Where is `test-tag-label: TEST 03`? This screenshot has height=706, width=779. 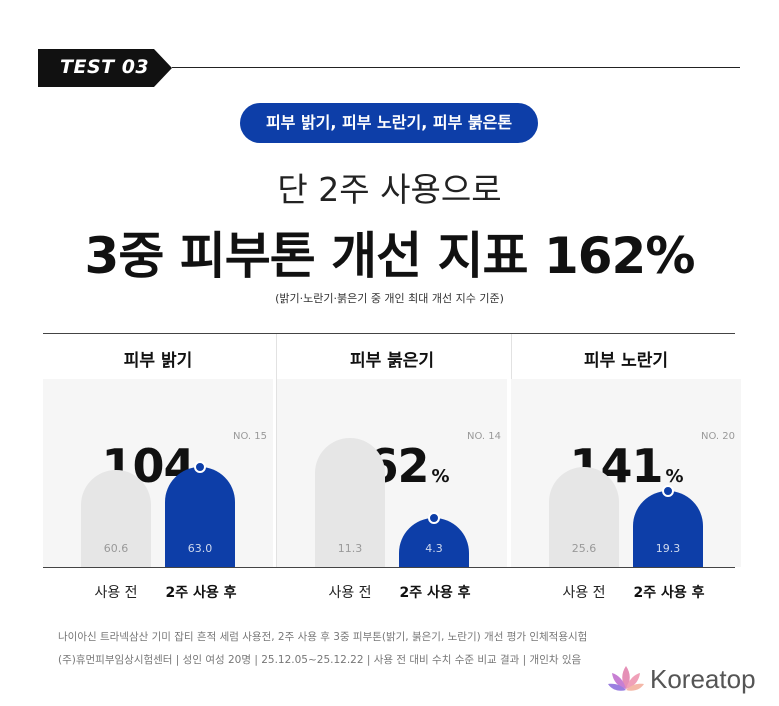
test-tag-label: TEST 03 is located at coordinates (105, 67).